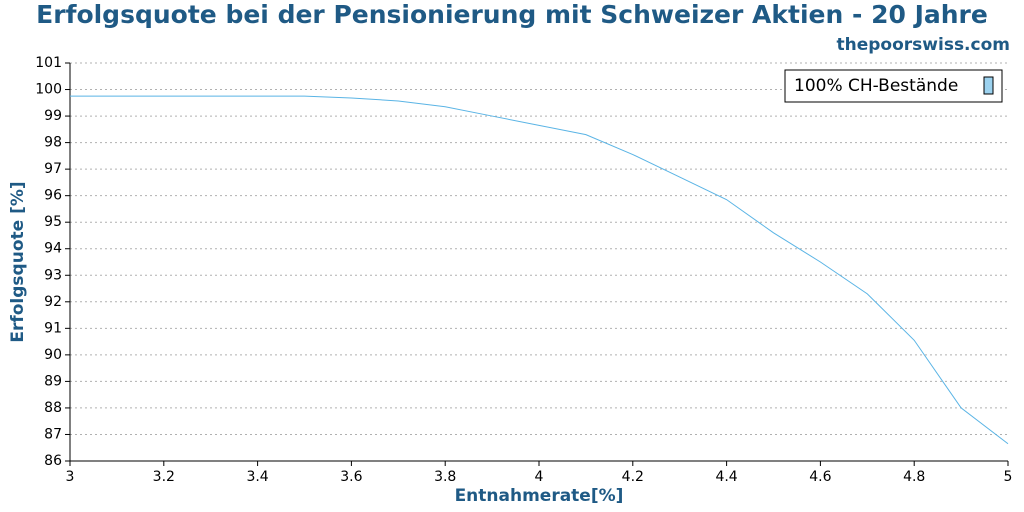 The height and width of the screenshot is (512, 1024). What do you see at coordinates (726, 477) in the screenshot?
I see `x-tick-label: 4.4` at bounding box center [726, 477].